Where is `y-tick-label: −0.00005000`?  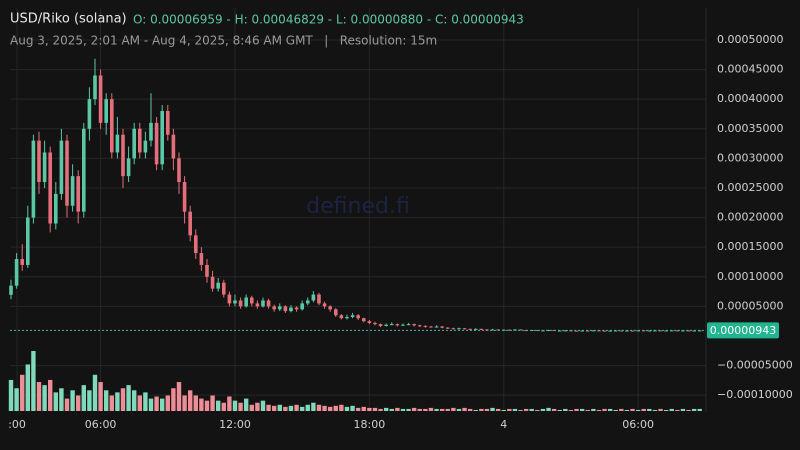
y-tick-label: −0.00005000 is located at coordinates (755, 365).